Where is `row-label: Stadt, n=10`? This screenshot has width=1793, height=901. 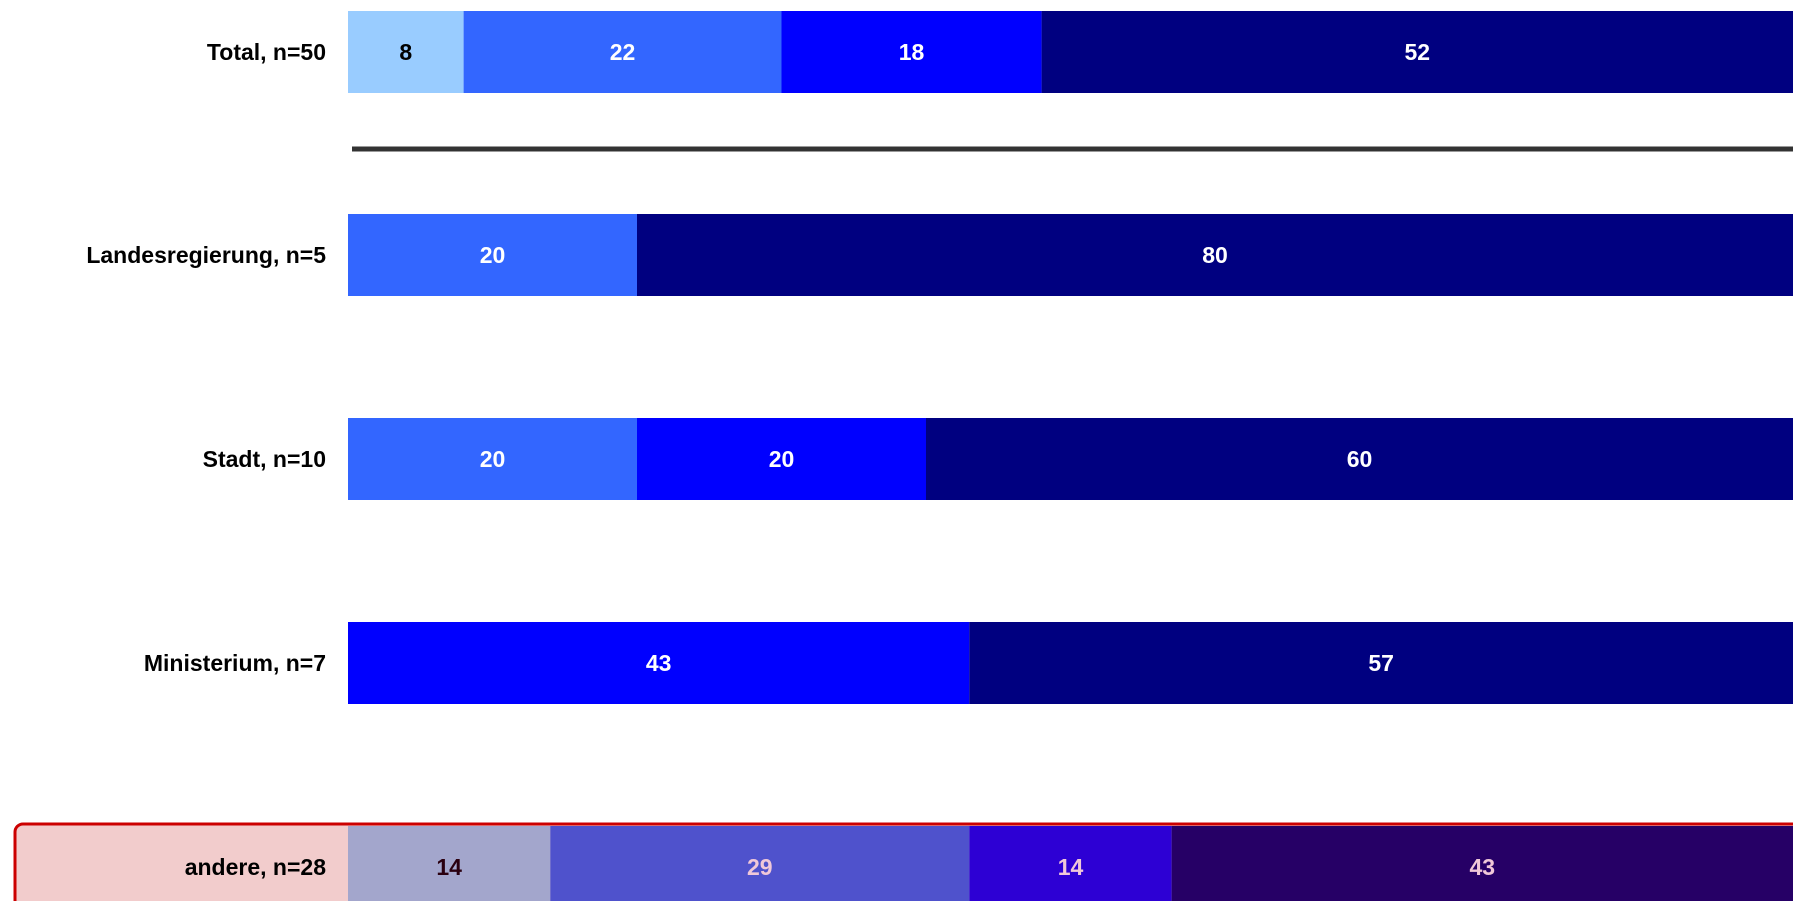
row-label: Stadt, n=10 is located at coordinates (264, 459).